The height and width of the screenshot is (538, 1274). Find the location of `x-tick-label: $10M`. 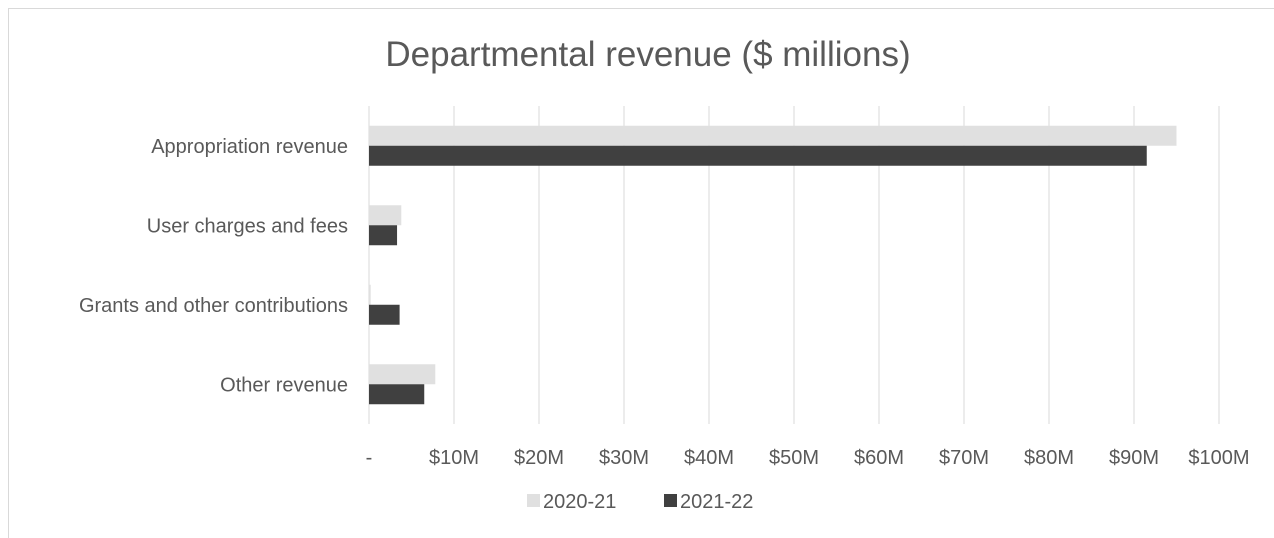

x-tick-label: $10M is located at coordinates (454, 458).